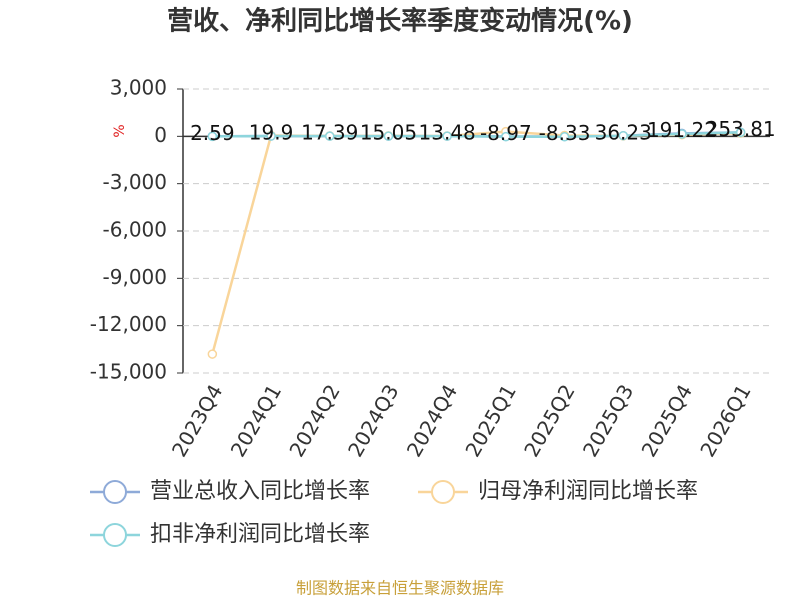 The height and width of the screenshot is (600, 800). I want to click on y-tick-label: -9,000, so click(135, 277).